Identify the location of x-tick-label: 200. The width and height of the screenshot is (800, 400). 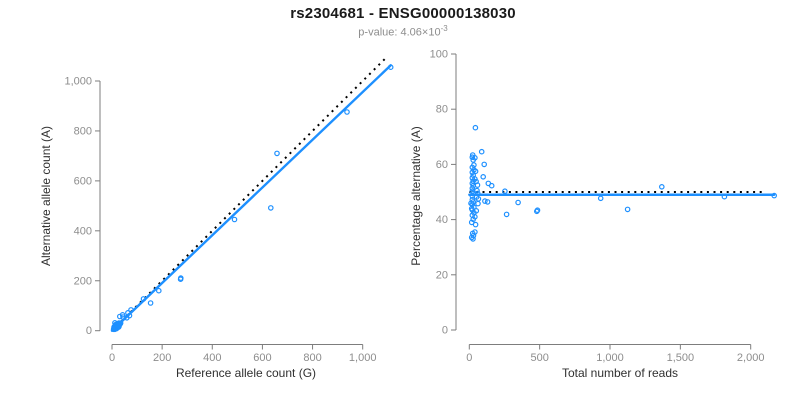
(162, 358).